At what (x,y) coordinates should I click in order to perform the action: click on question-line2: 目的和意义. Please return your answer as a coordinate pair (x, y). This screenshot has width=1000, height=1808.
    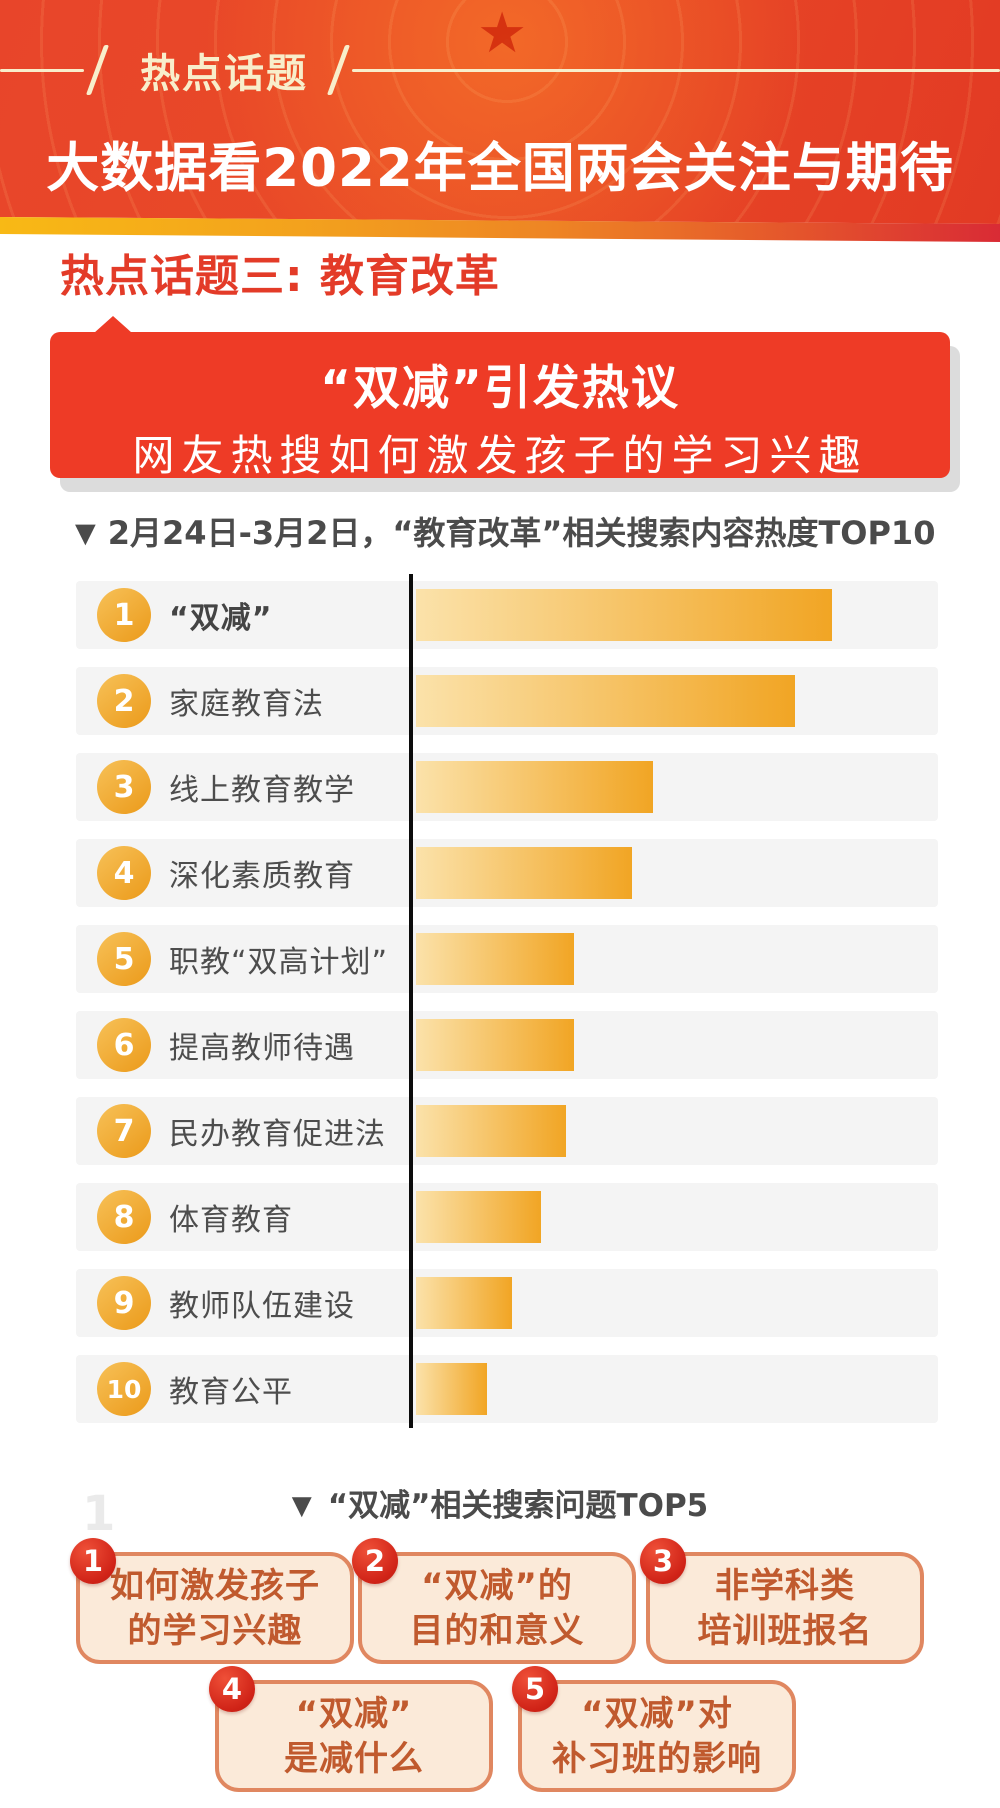
    Looking at the image, I should click on (497, 1631).